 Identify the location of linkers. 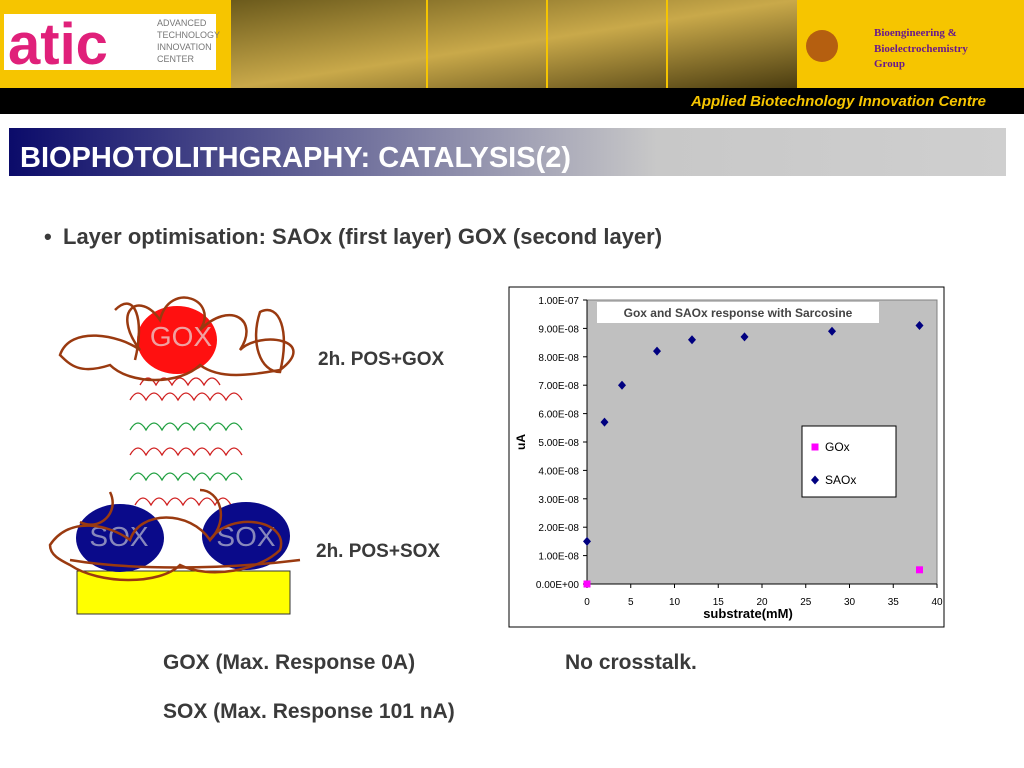
(186, 442).